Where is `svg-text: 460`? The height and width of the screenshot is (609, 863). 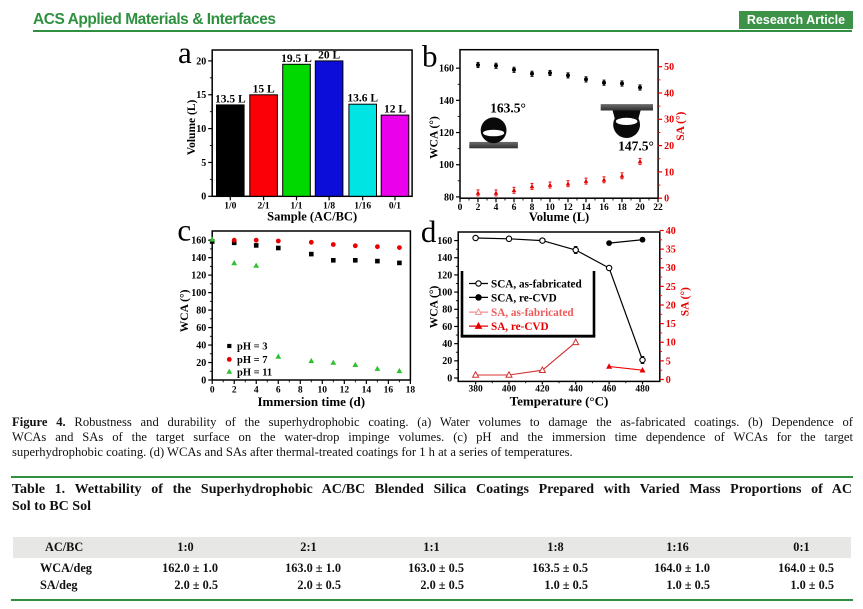
svg-text: 460 is located at coordinates (609, 390).